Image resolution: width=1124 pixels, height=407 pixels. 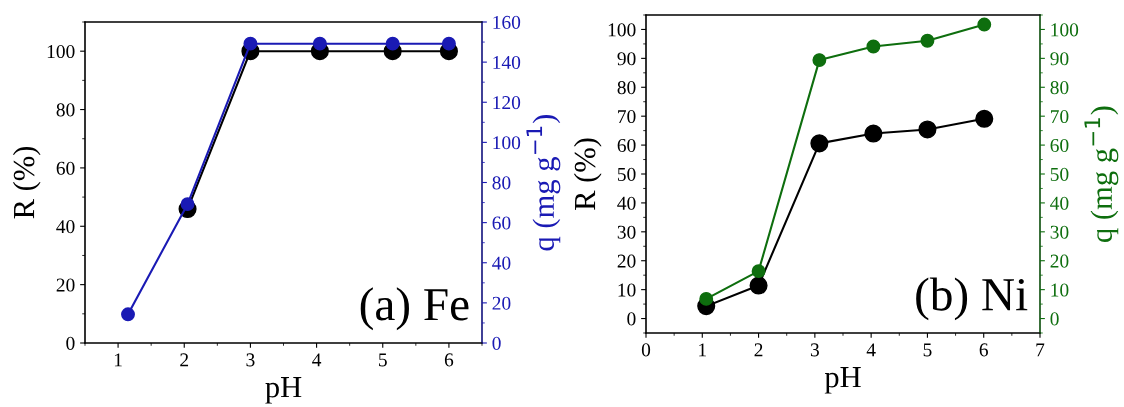 What do you see at coordinates (507, 103) in the screenshot?
I see `y2-tick-label: 120` at bounding box center [507, 103].